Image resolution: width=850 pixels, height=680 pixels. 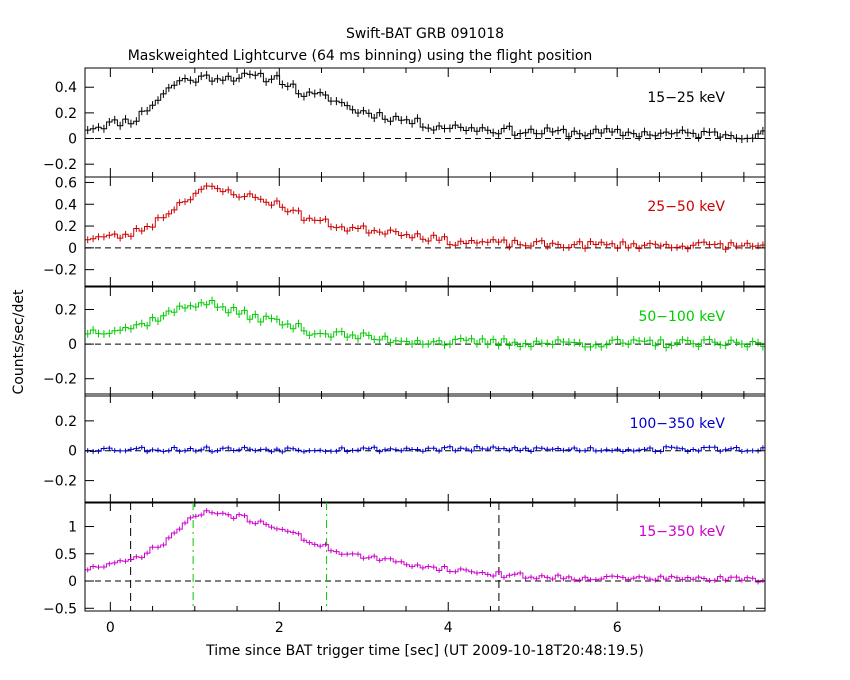 I want to click on band-label: 15−25 keV, so click(x=686, y=98).